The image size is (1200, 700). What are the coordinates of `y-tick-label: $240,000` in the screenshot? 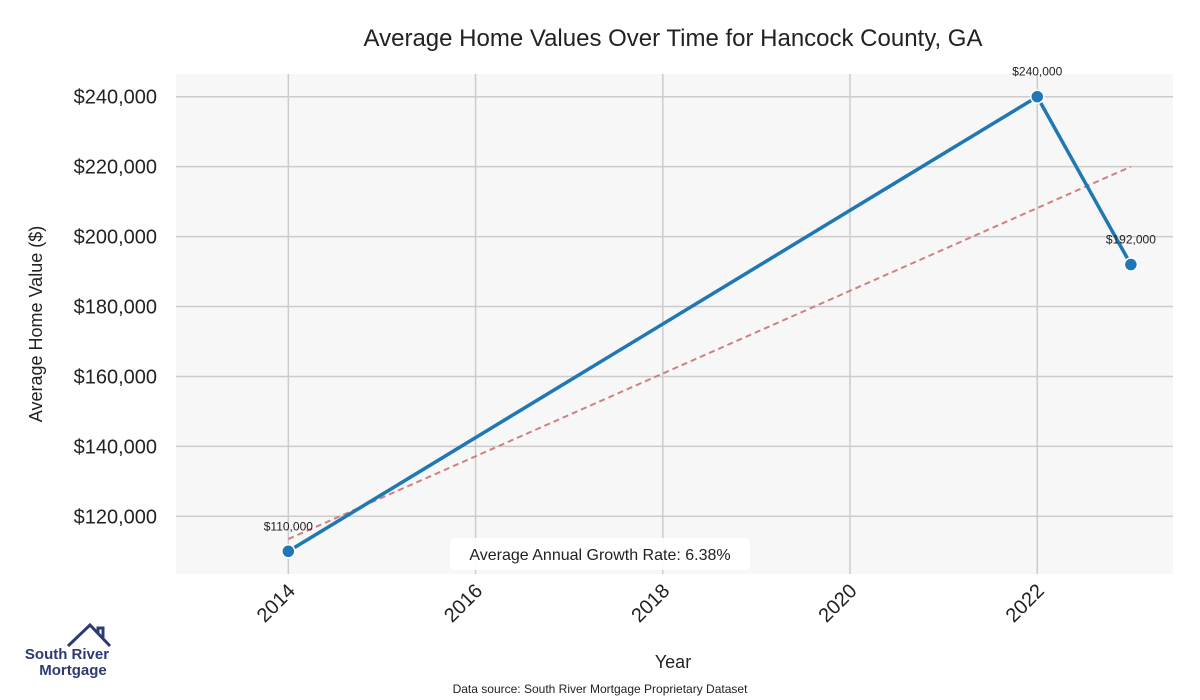 It's located at (115, 98).